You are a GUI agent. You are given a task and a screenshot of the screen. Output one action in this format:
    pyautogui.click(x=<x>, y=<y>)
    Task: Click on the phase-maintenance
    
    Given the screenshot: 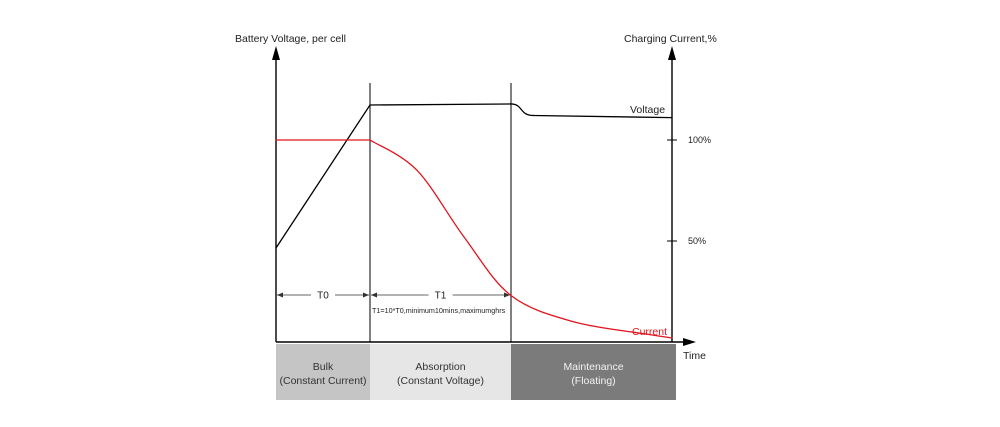 What is the action you would take?
    pyautogui.click(x=593, y=372)
    